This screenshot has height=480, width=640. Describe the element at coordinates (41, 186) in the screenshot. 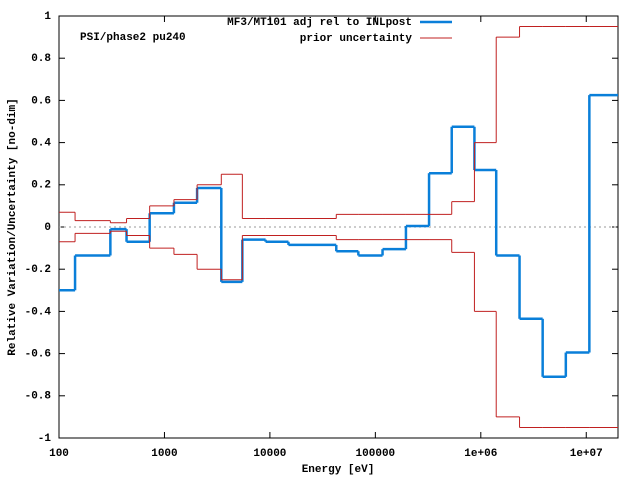

I see `y-tick-label: 0.2` at that location.